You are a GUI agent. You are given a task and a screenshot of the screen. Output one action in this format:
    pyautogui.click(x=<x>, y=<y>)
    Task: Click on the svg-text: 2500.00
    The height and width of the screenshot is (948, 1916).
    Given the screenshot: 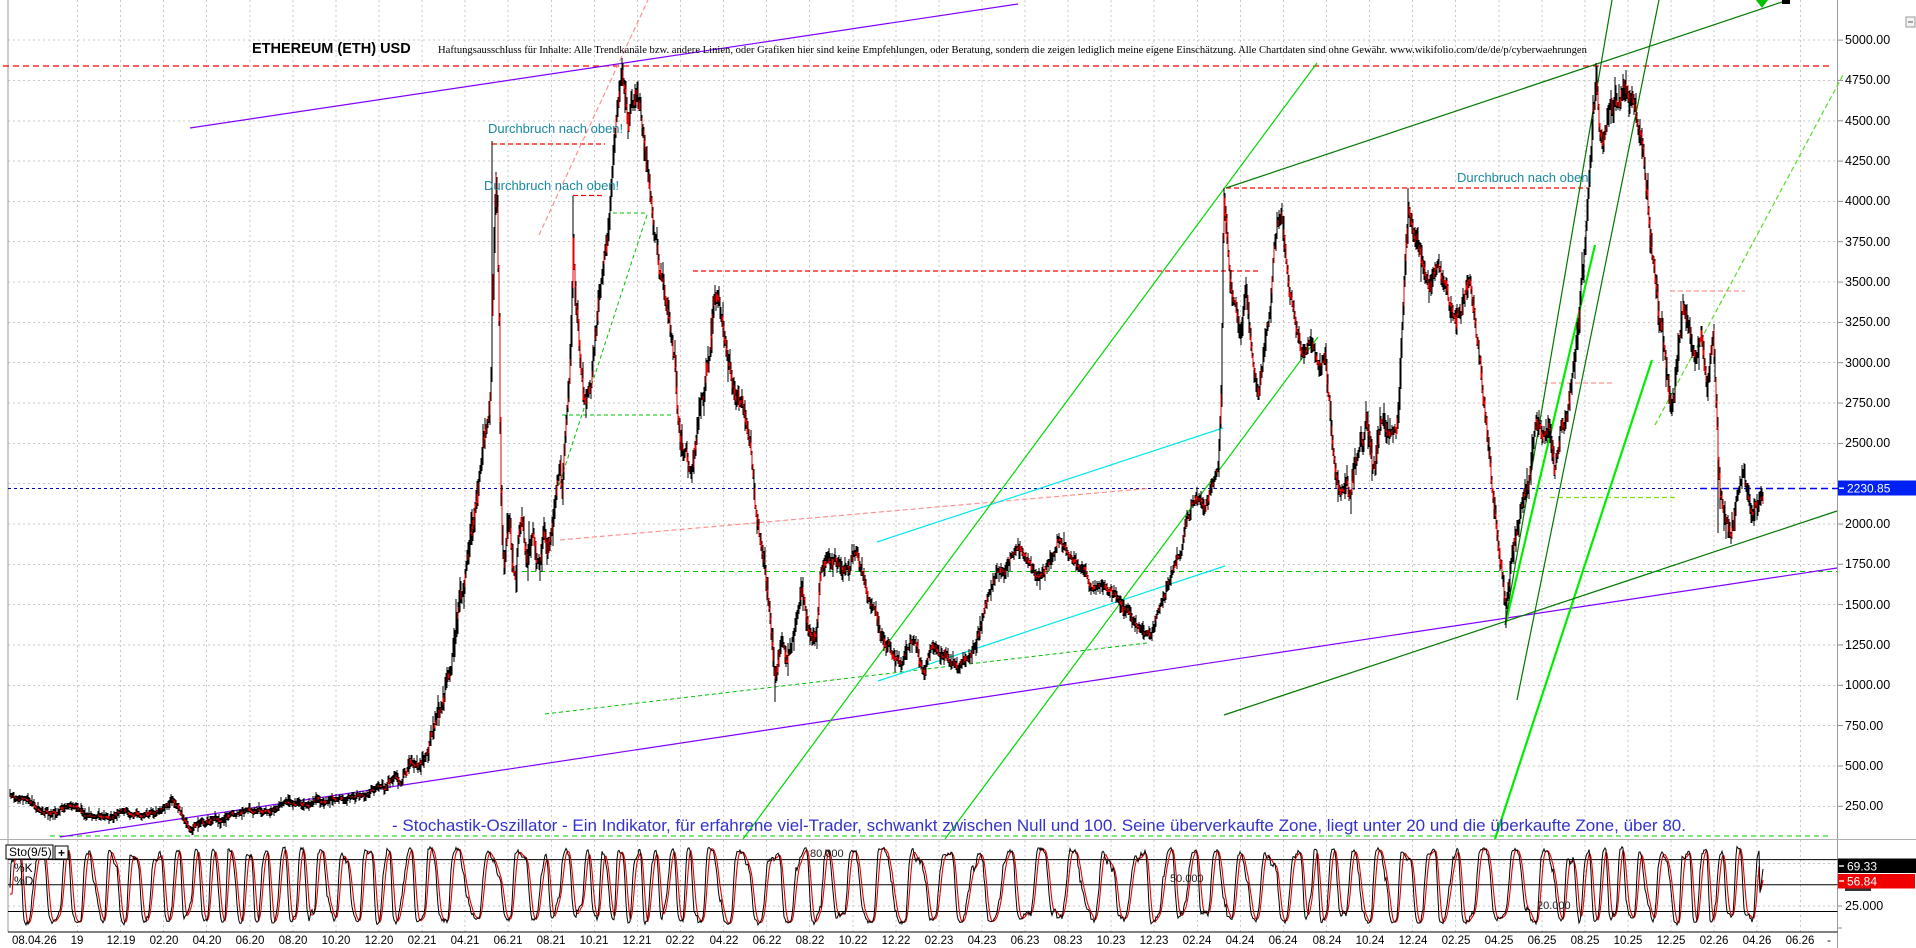 What is the action you would take?
    pyautogui.click(x=1867, y=443)
    